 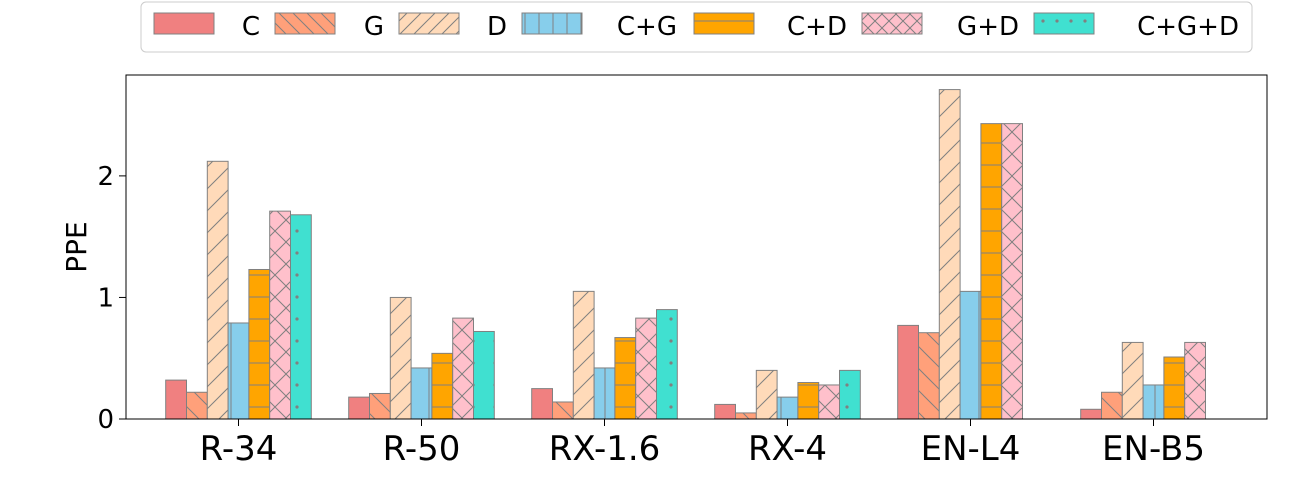 What do you see at coordinates (929, 376) in the screenshot?
I see `bar-g-en-l4` at bounding box center [929, 376].